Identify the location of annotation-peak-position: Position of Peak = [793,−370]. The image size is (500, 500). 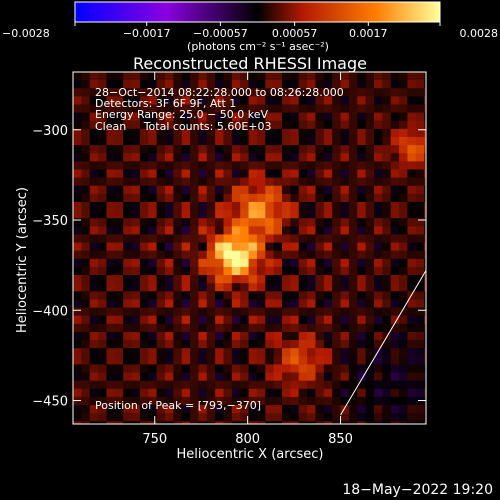
(178, 405).